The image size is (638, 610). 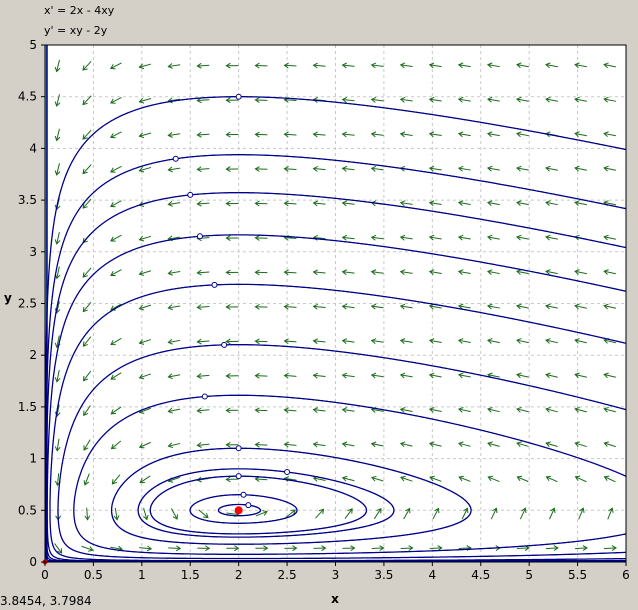 I want to click on x-axis-label: x, so click(x=335, y=599).